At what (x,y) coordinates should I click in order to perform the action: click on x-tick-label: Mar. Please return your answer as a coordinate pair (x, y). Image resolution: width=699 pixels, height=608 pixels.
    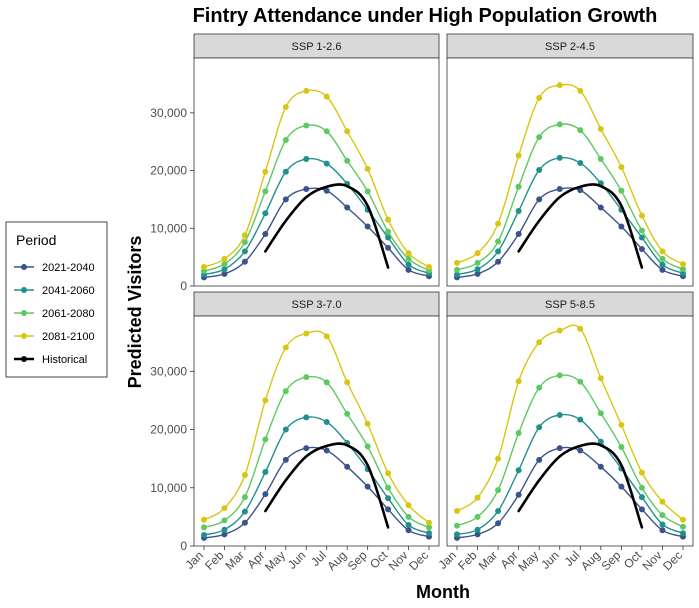
    Looking at the image, I should click on (235, 560).